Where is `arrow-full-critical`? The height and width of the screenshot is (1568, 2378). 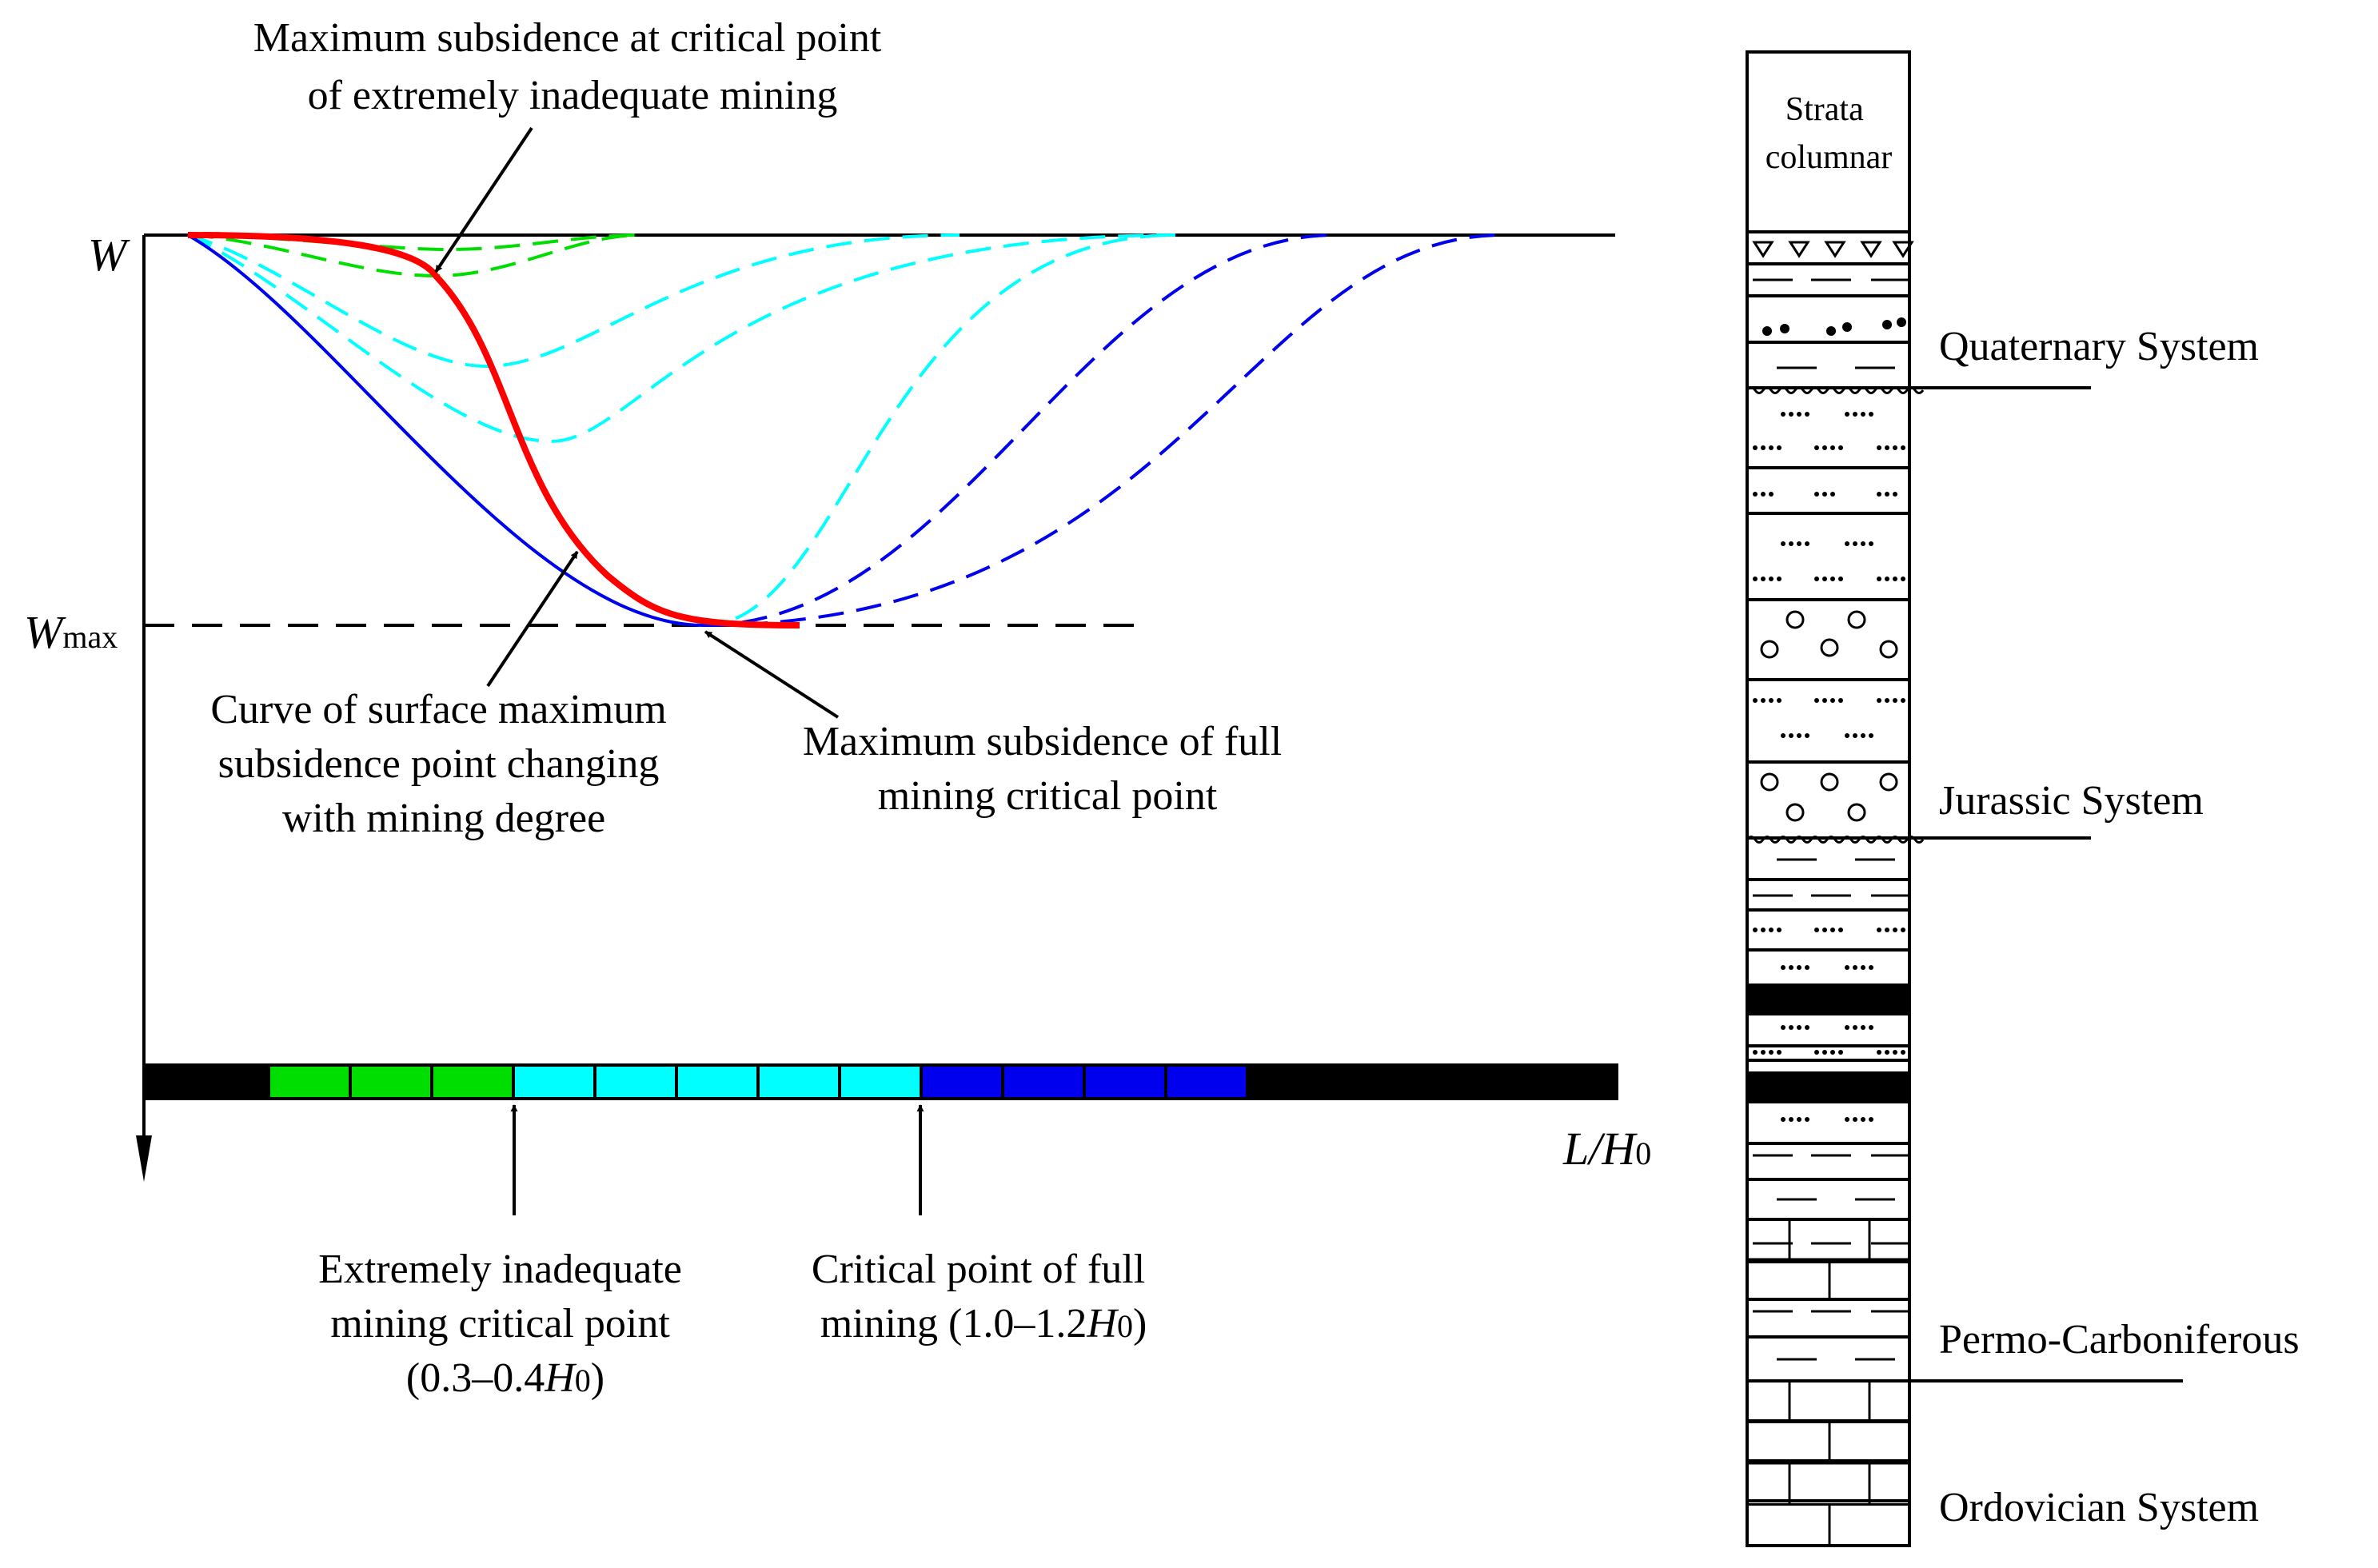 arrow-full-critical is located at coordinates (772, 675).